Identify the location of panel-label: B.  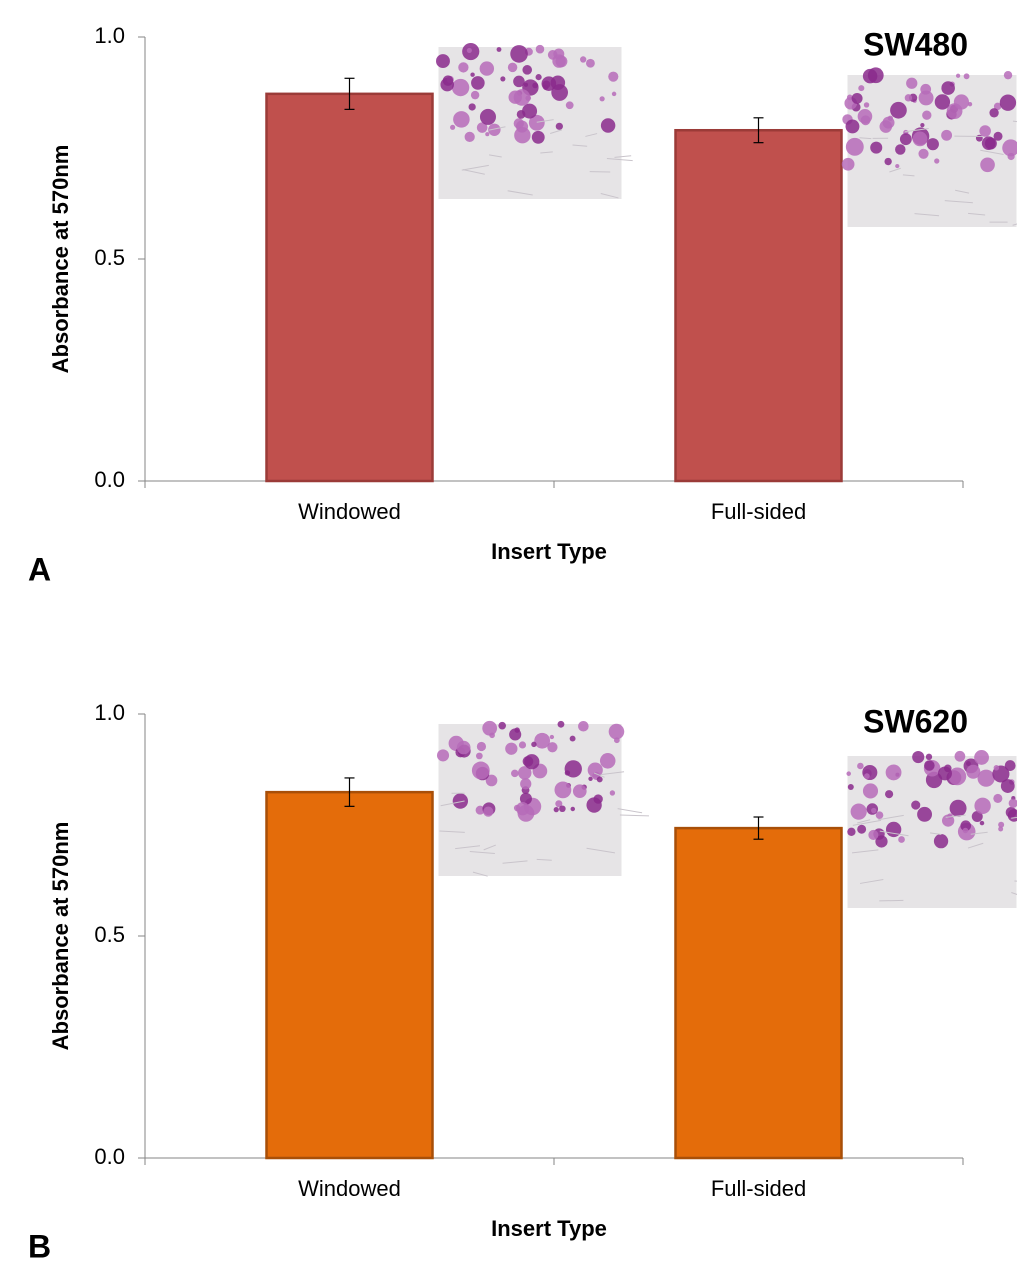
(39, 1246).